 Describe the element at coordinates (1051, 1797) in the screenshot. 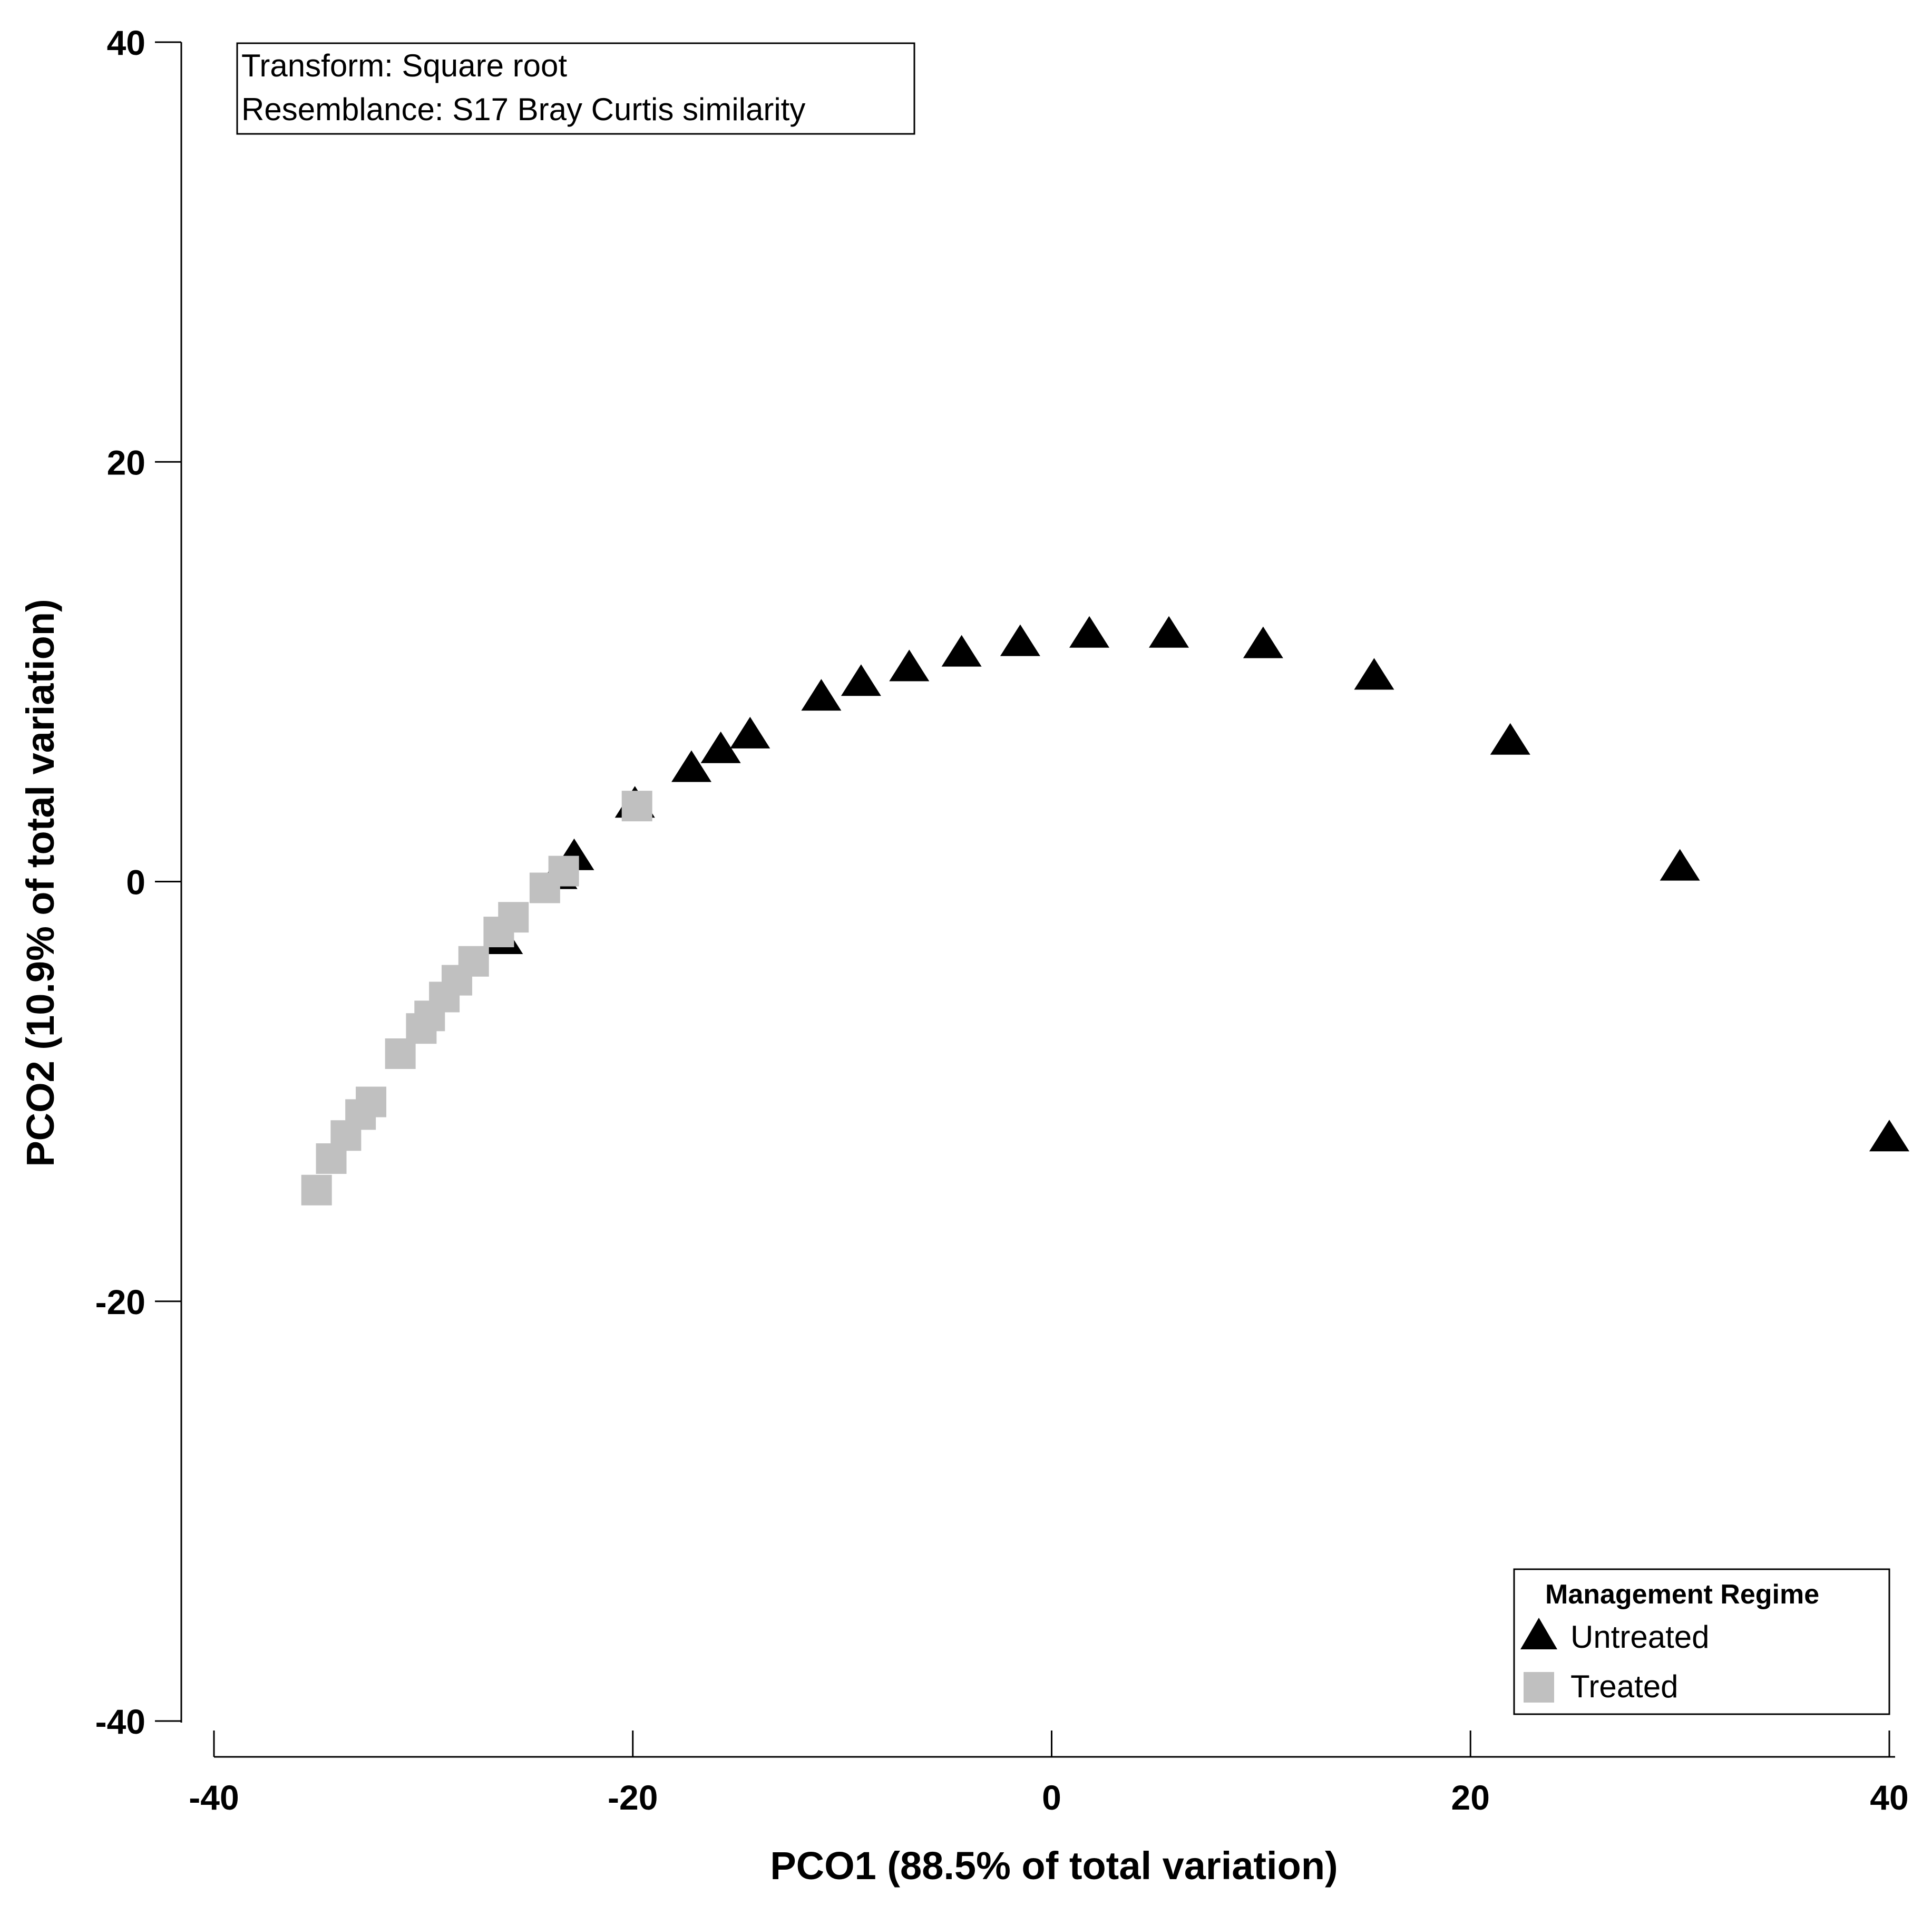

I see `x-tick-label: 0` at that location.